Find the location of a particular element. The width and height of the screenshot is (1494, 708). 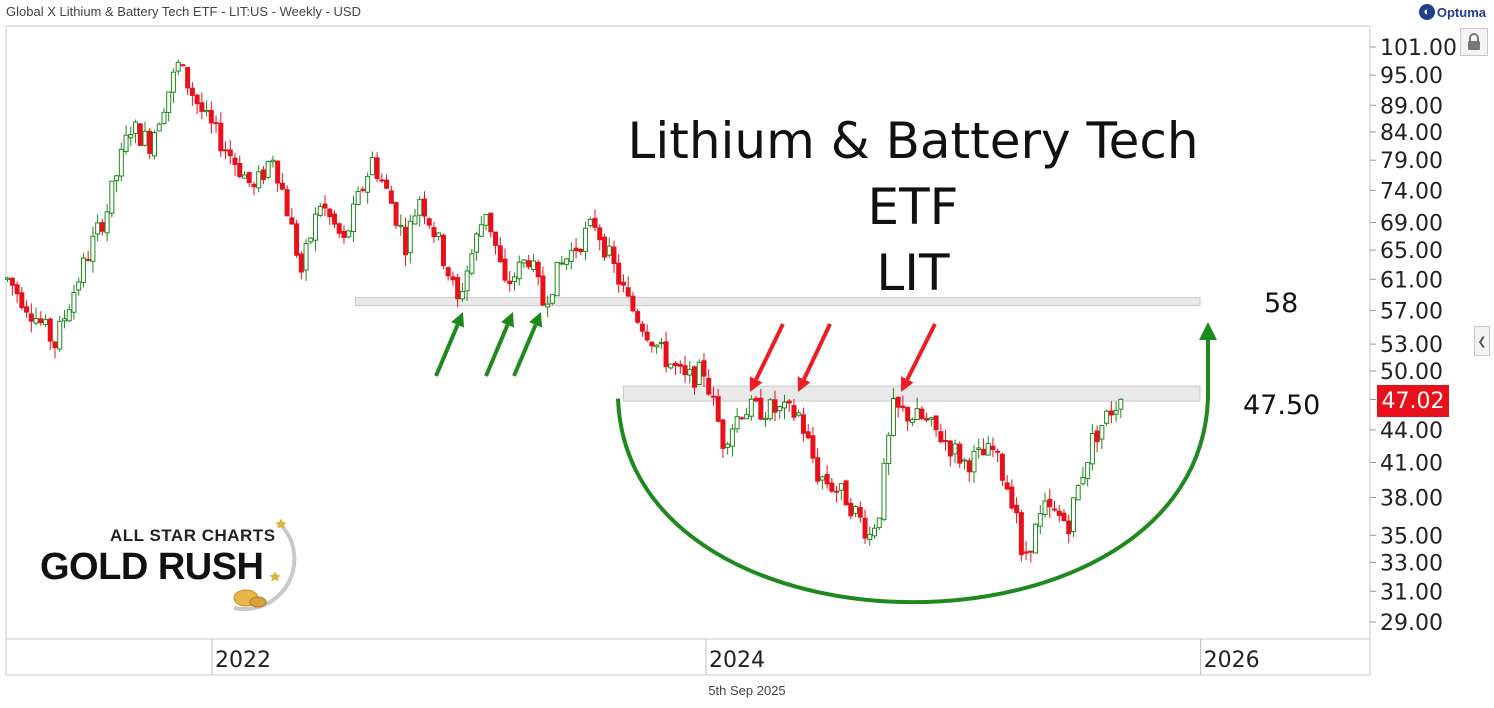

lock-icon is located at coordinates (1474, 41).